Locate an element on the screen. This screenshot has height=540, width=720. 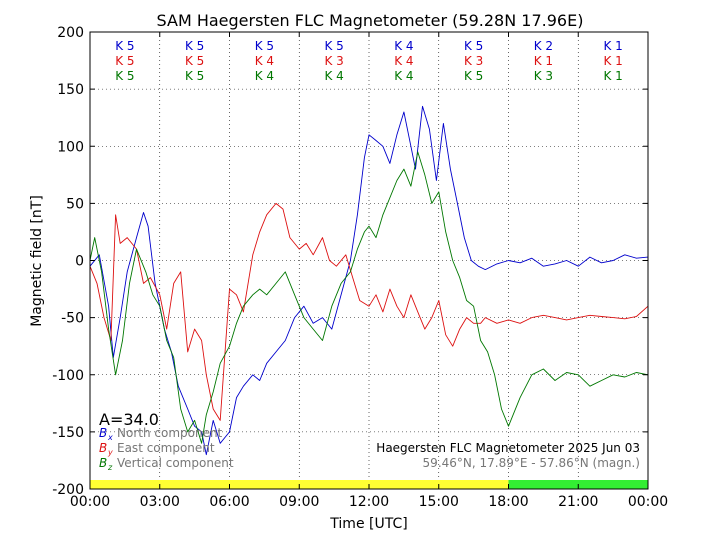
y-tick-label: 150 is located at coordinates (70, 90).